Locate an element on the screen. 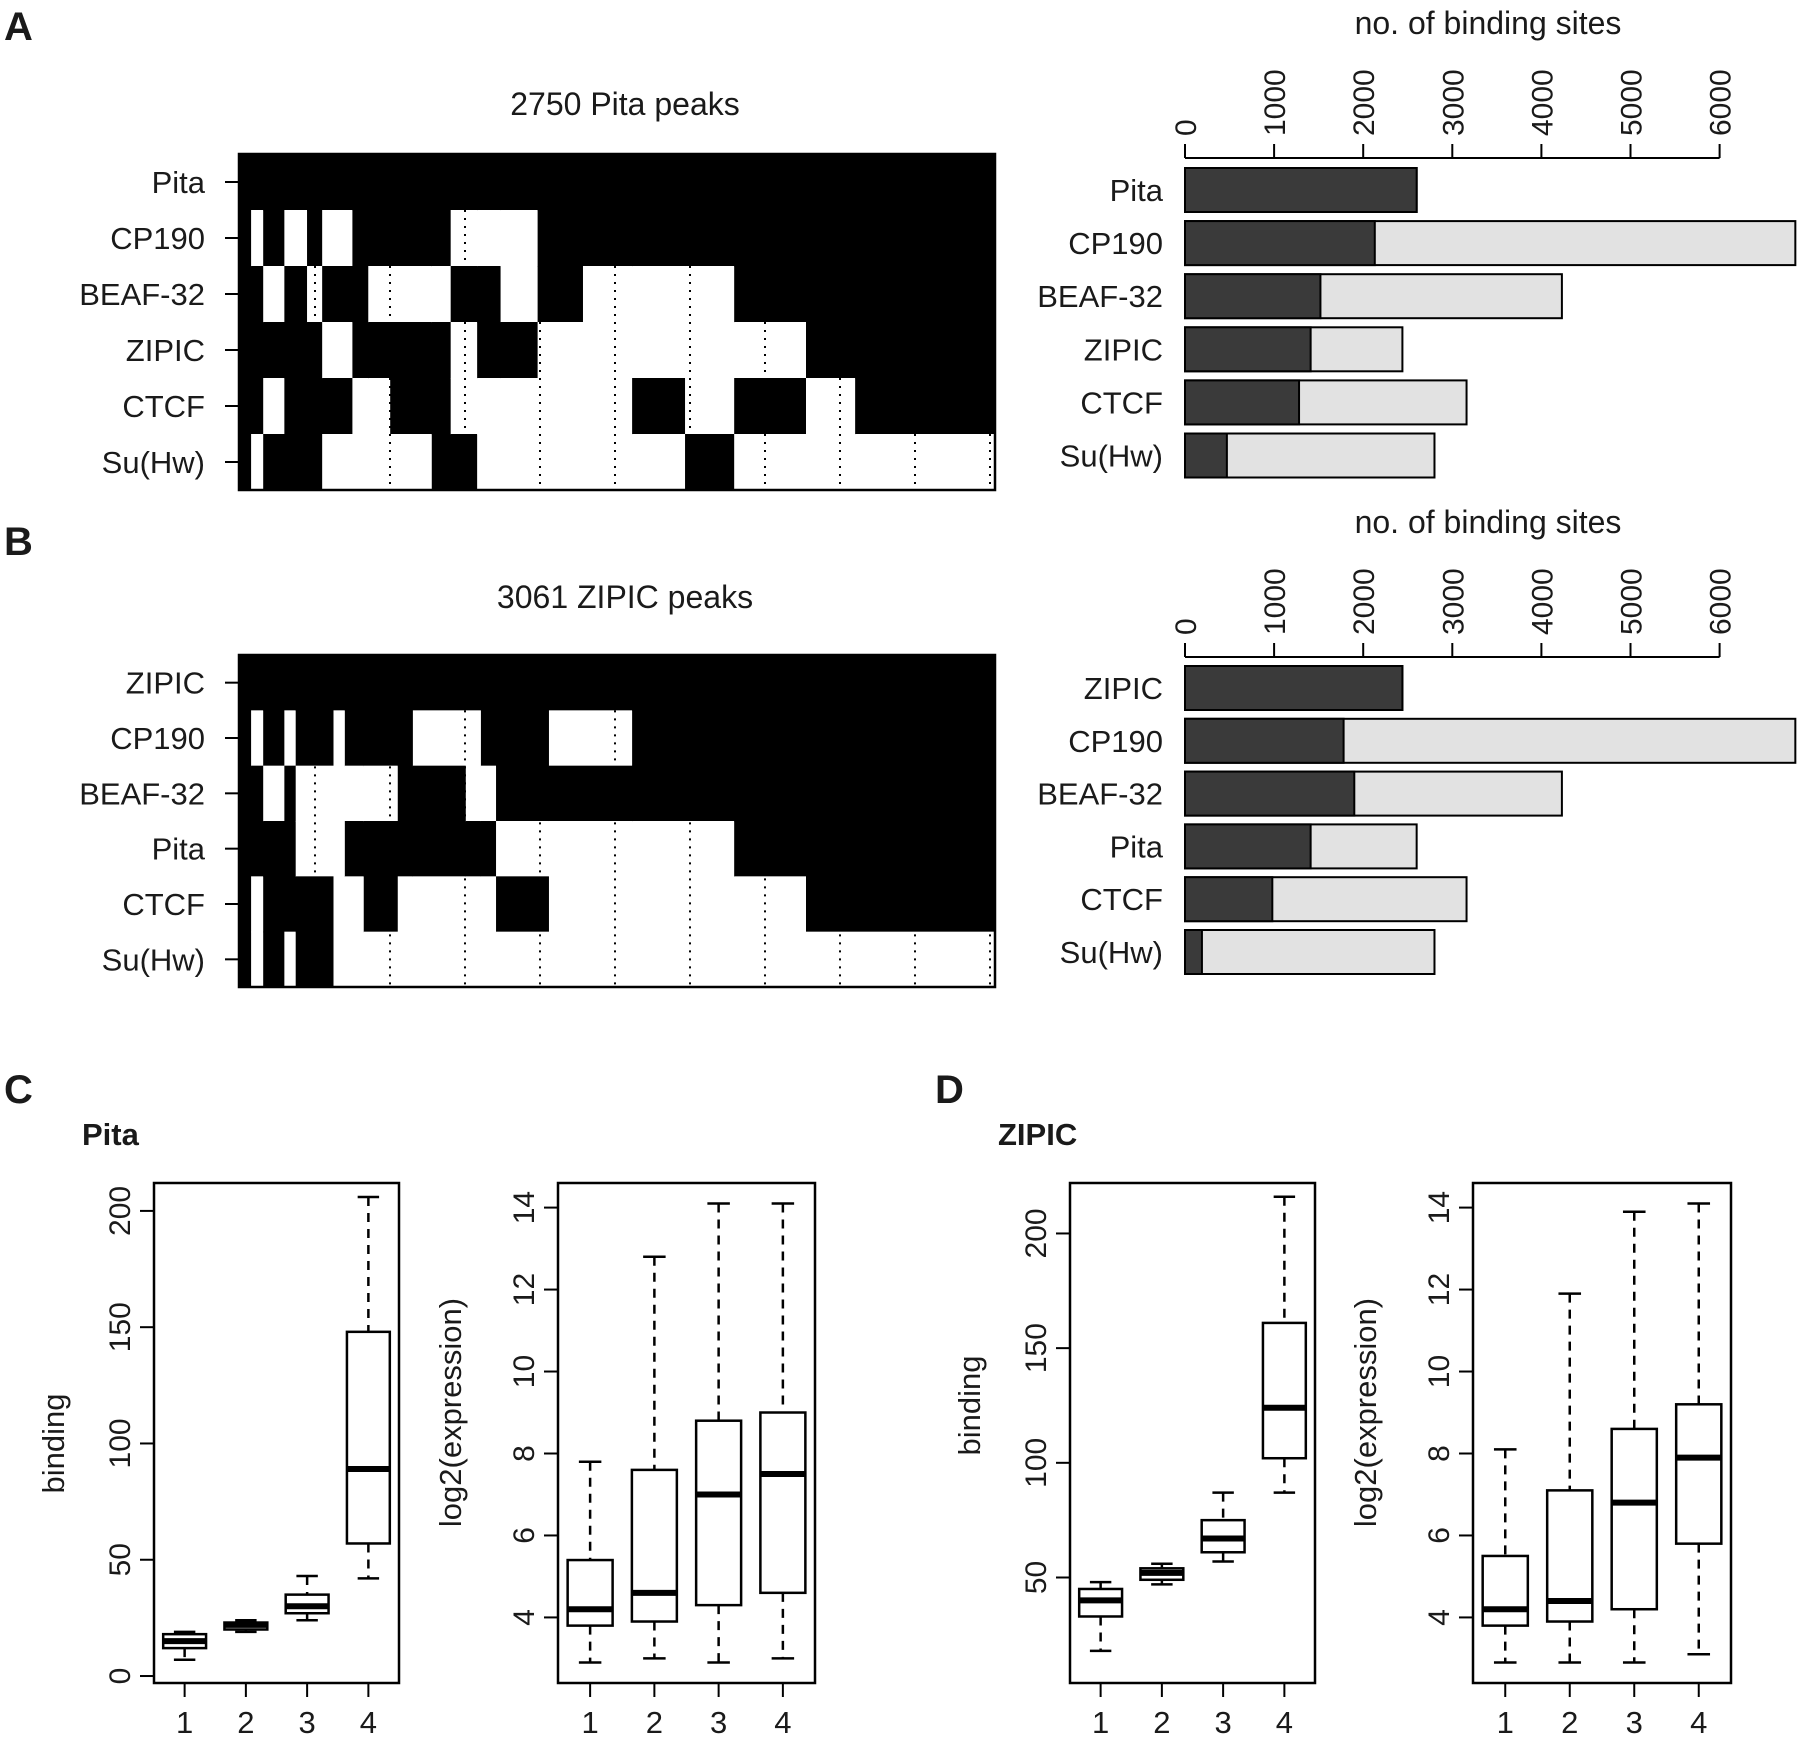  heatmap-row-label: CP190 is located at coordinates (157, 238).